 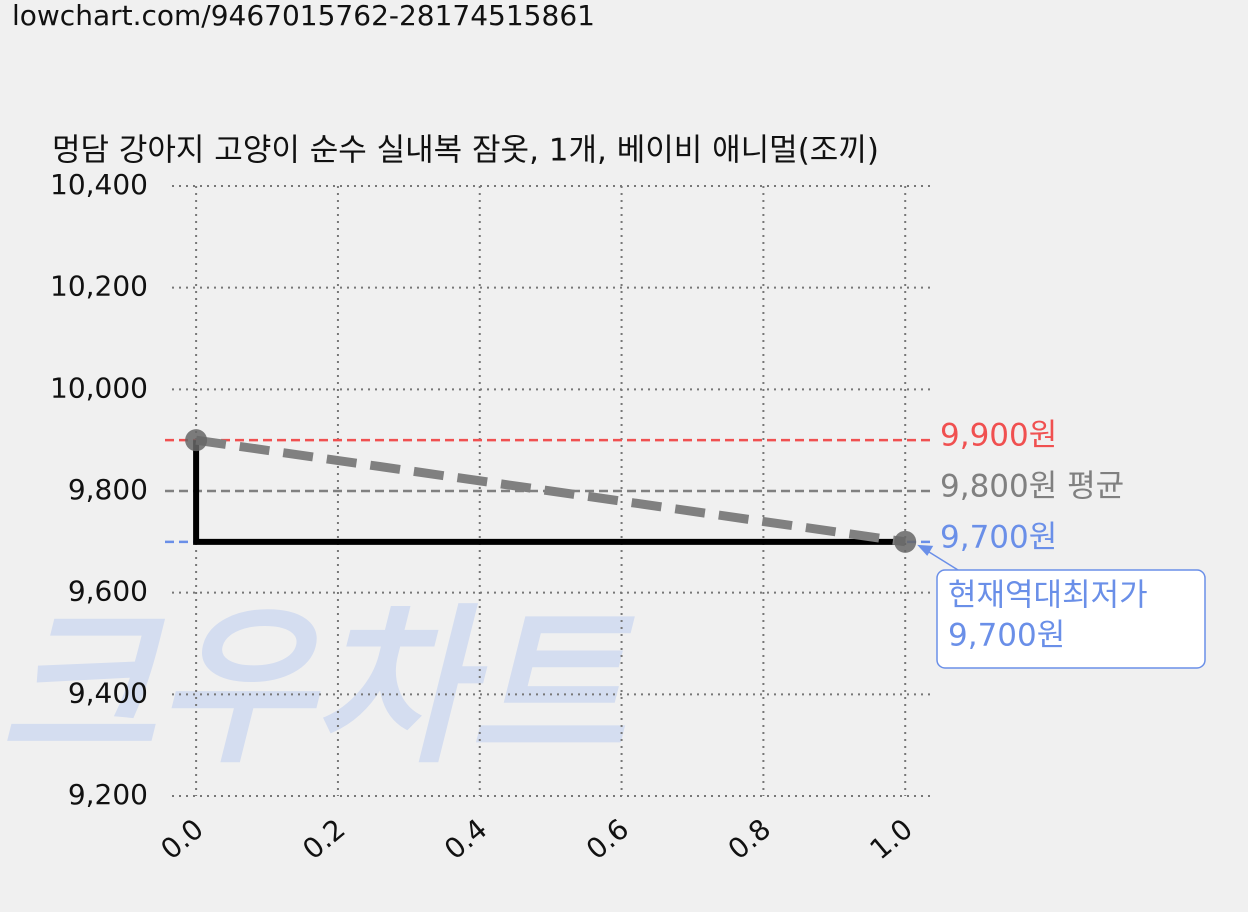 What do you see at coordinates (749, 839) in the screenshot?
I see `x-tick-label: 0.8` at bounding box center [749, 839].